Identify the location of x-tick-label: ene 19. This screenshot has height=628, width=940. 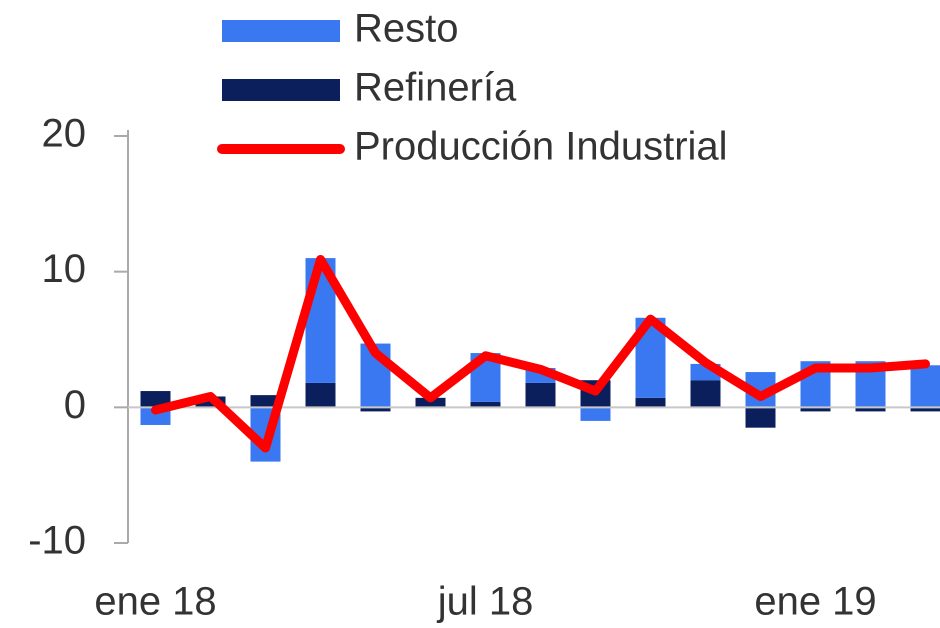
(815, 602).